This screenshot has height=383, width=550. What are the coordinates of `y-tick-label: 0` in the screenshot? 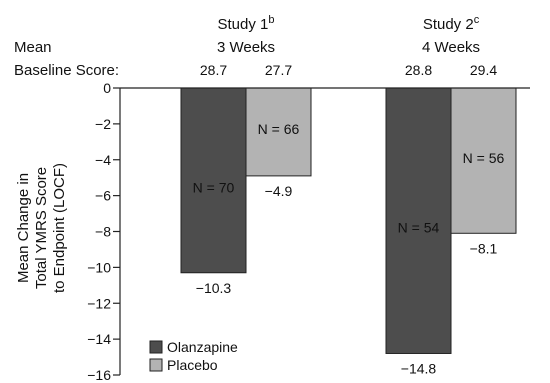 It's located at (107, 88).